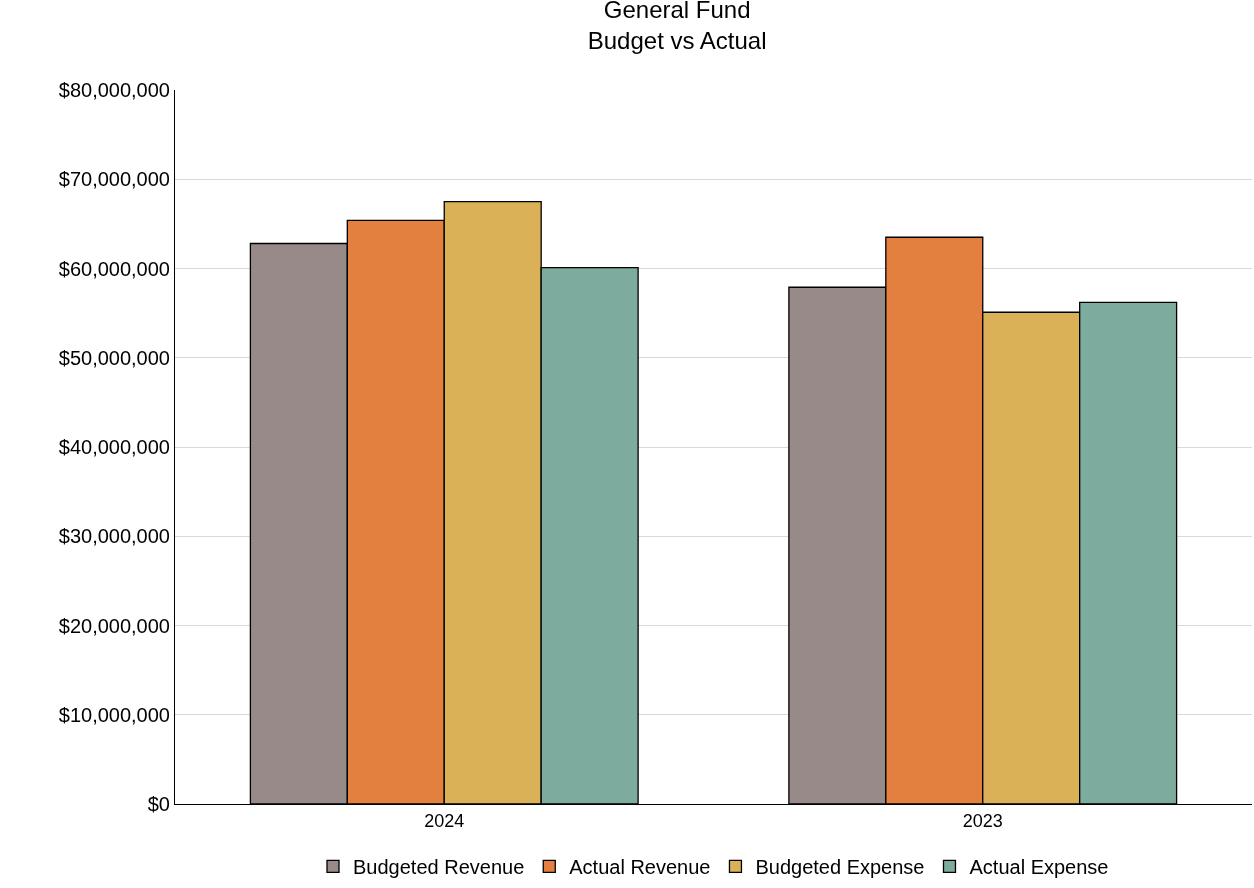  What do you see at coordinates (114, 714) in the screenshot?
I see `y-tick-label: $10,000,000` at bounding box center [114, 714].